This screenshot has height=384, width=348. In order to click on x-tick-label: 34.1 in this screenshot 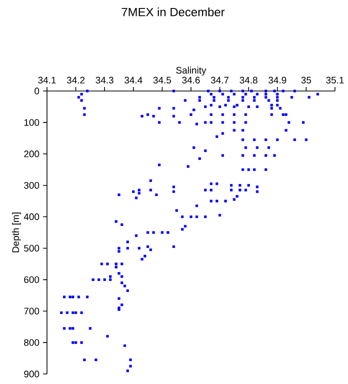, I will do `click(47, 80)`.